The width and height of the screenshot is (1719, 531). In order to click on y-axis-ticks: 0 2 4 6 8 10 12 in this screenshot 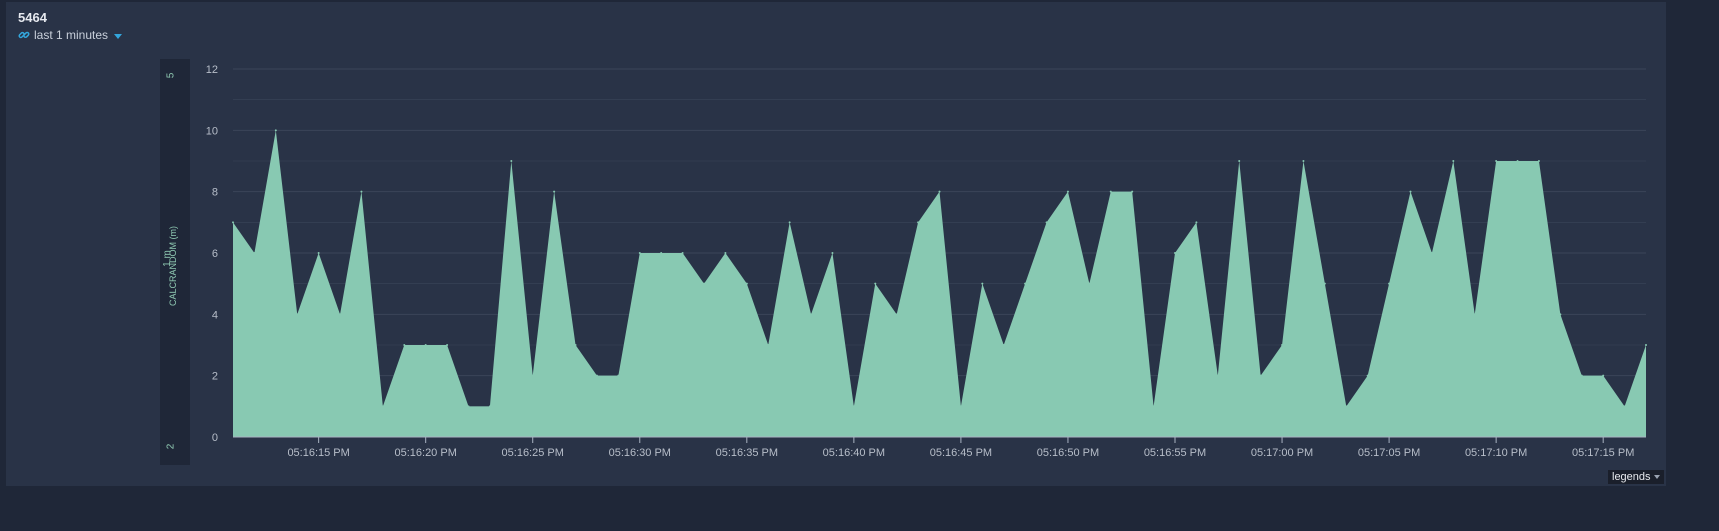, I will do `click(212, 254)`.